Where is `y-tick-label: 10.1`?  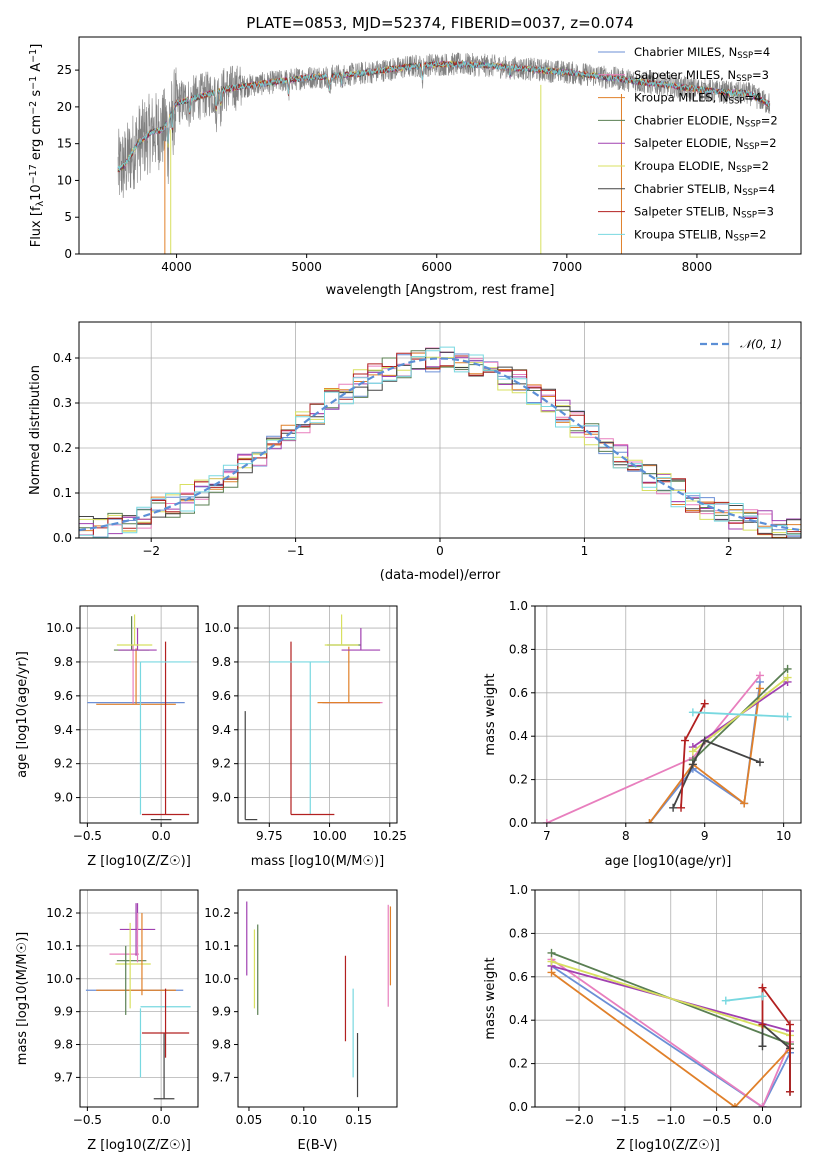 y-tick-label: 10.1 is located at coordinates (217, 946).